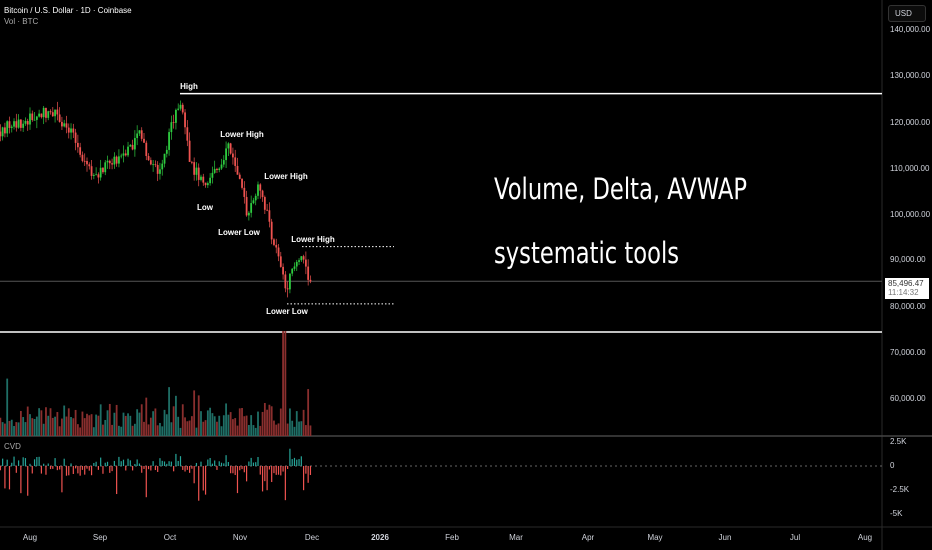 The image size is (932, 550). Describe the element at coordinates (312, 537) in the screenshot. I see `time-tick: Dec` at that location.